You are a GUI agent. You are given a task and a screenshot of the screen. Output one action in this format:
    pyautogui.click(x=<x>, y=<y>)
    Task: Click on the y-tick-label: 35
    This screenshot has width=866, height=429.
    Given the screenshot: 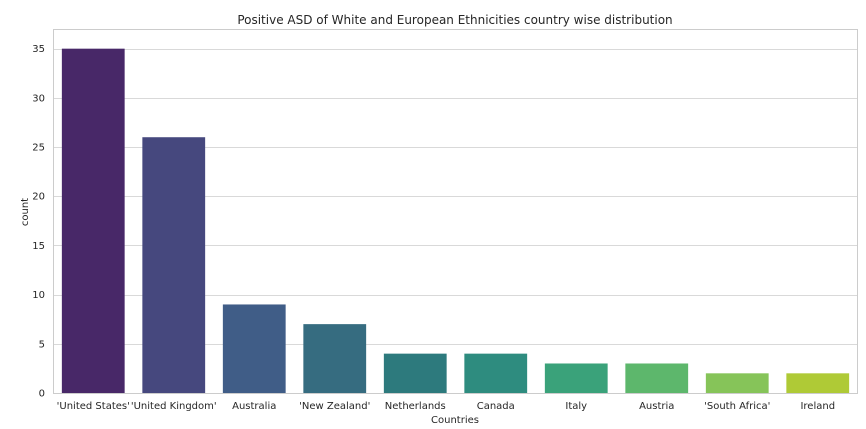 What is the action you would take?
    pyautogui.click(x=38, y=49)
    